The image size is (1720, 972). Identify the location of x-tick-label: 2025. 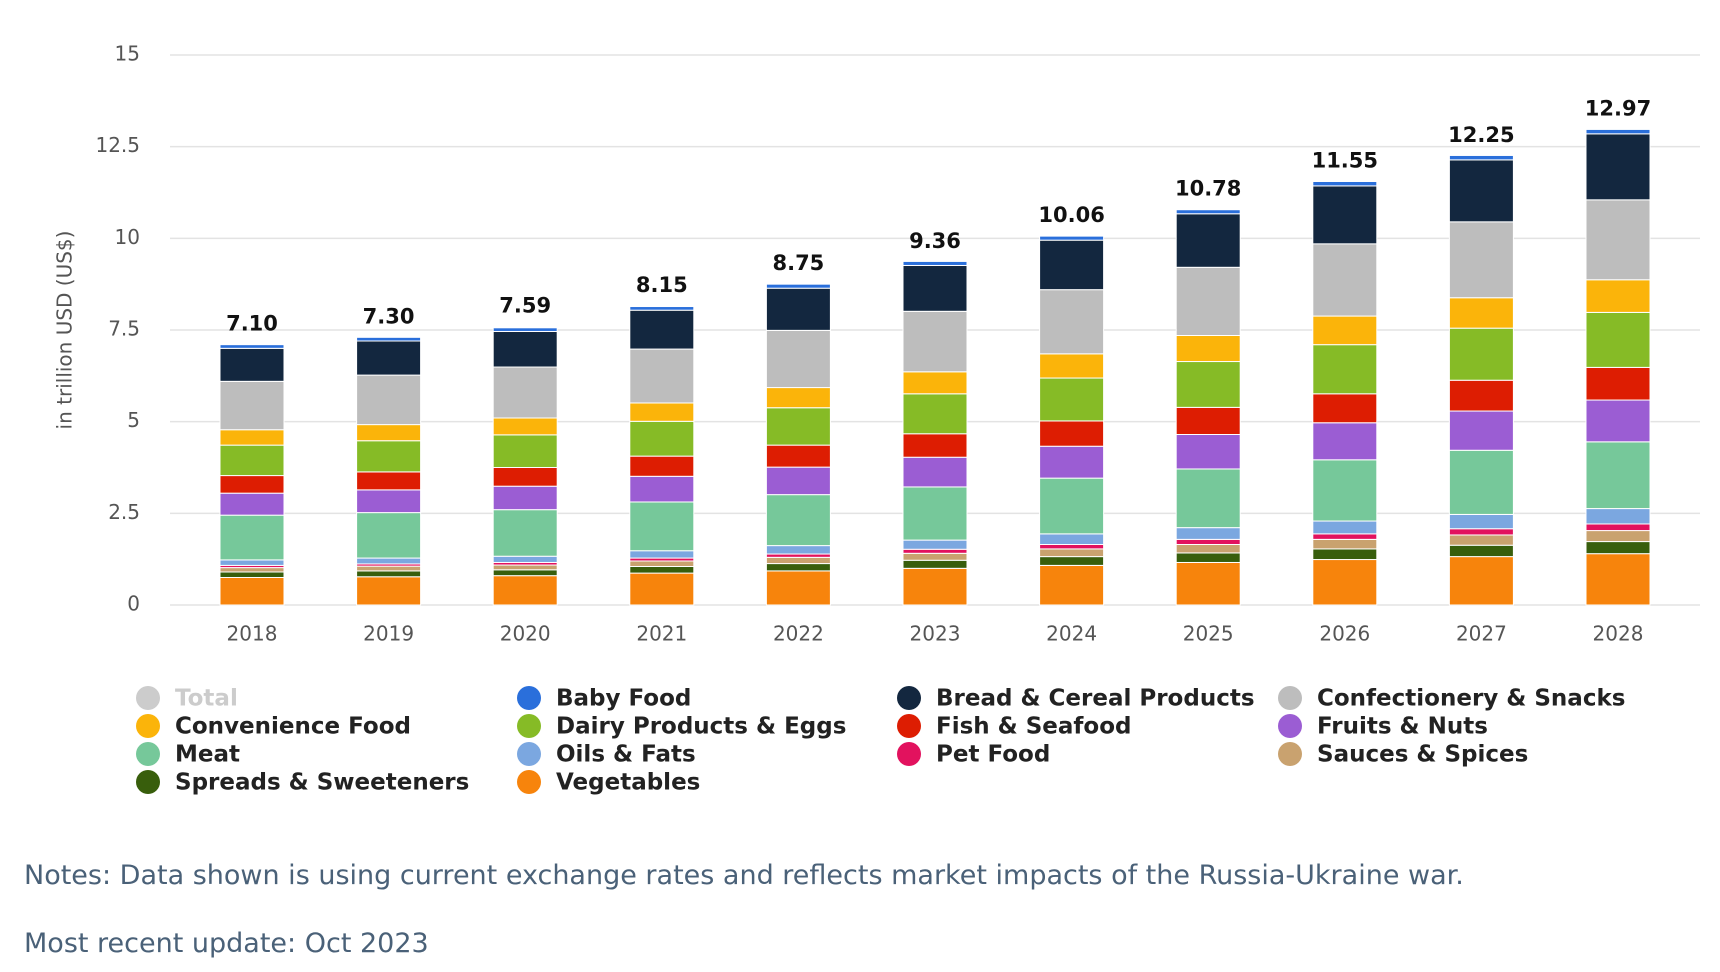
(1208, 634).